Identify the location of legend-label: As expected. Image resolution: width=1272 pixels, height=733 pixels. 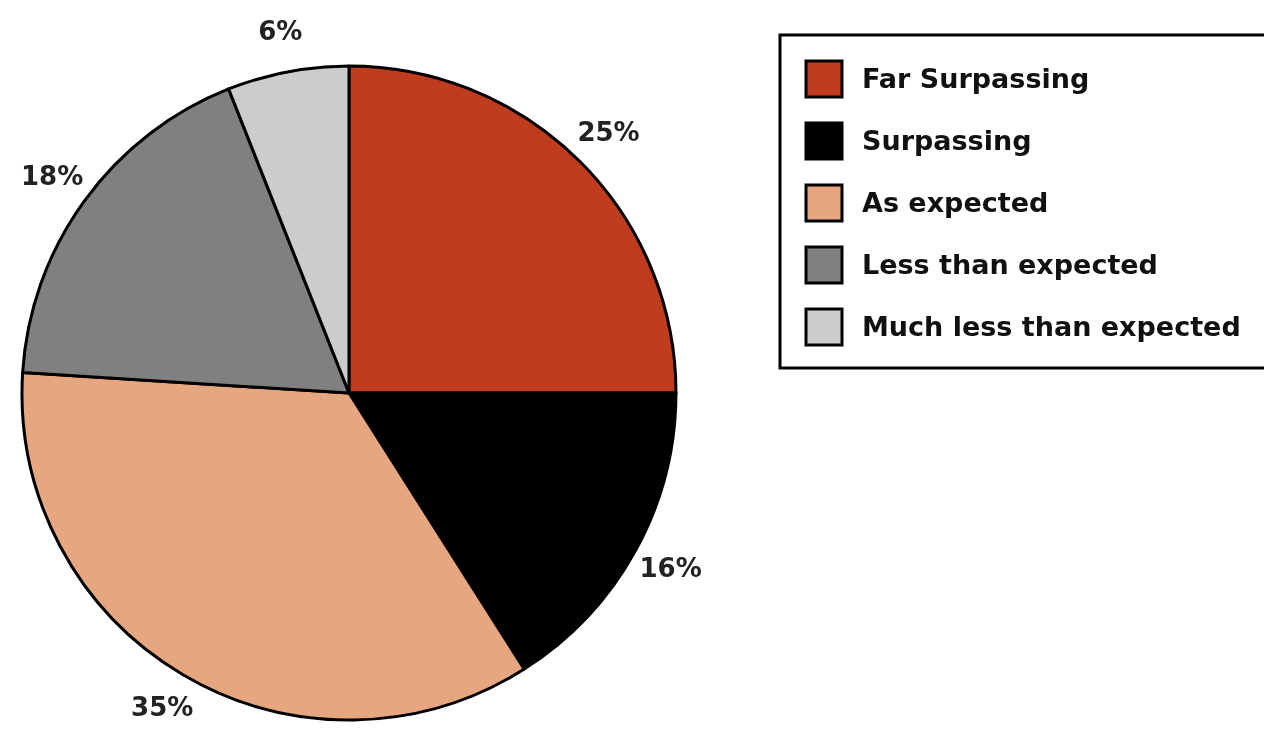
(955, 202).